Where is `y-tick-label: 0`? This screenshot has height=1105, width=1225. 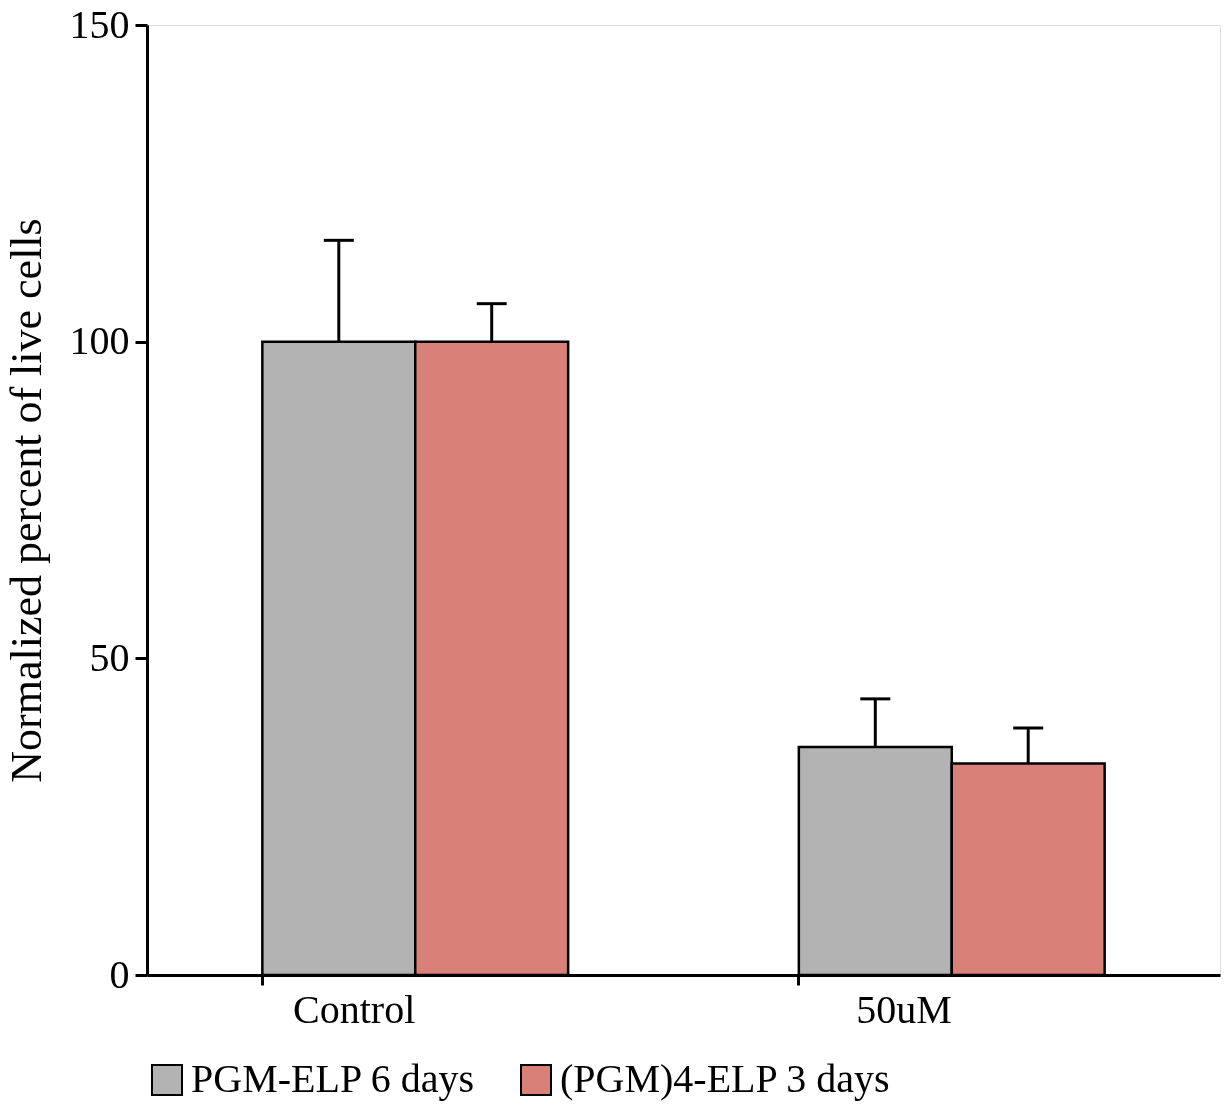 y-tick-label: 0 is located at coordinates (119, 974).